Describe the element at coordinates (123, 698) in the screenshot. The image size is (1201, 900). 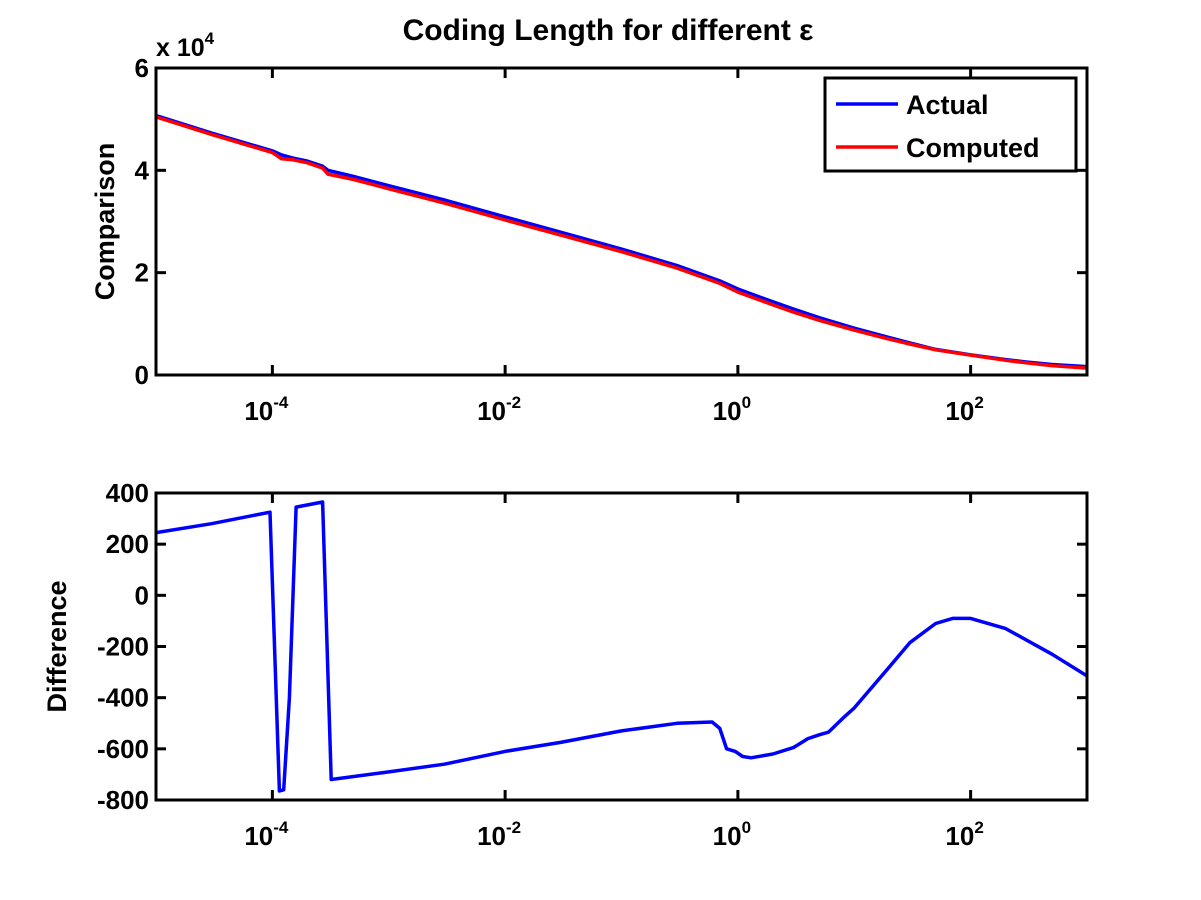
I see `y-tick-label: -400` at that location.